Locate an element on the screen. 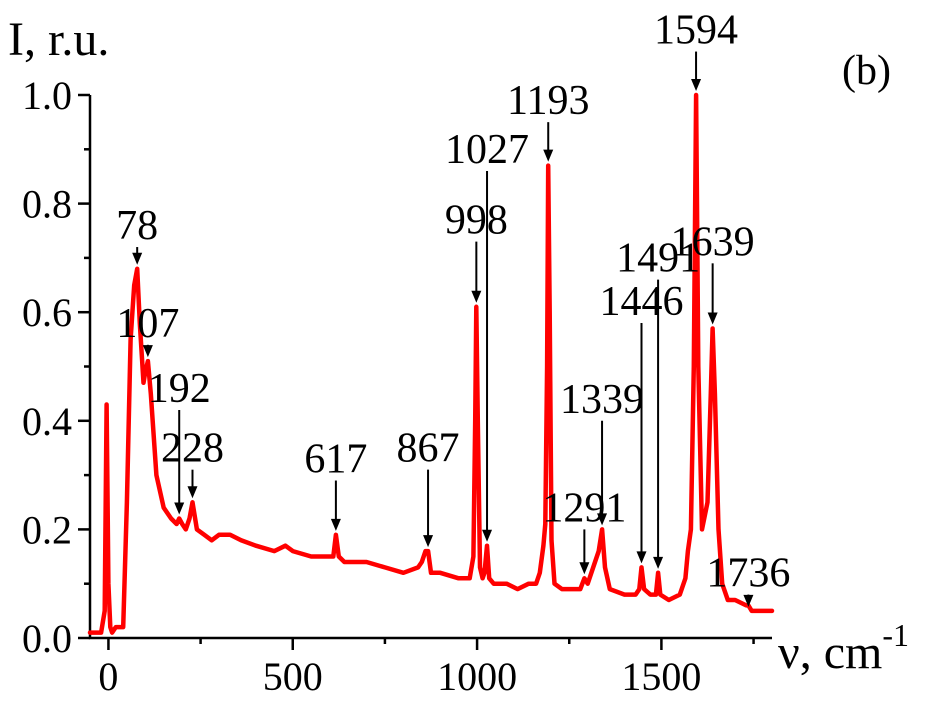  x-tick-label: 1000 is located at coordinates (477, 676).